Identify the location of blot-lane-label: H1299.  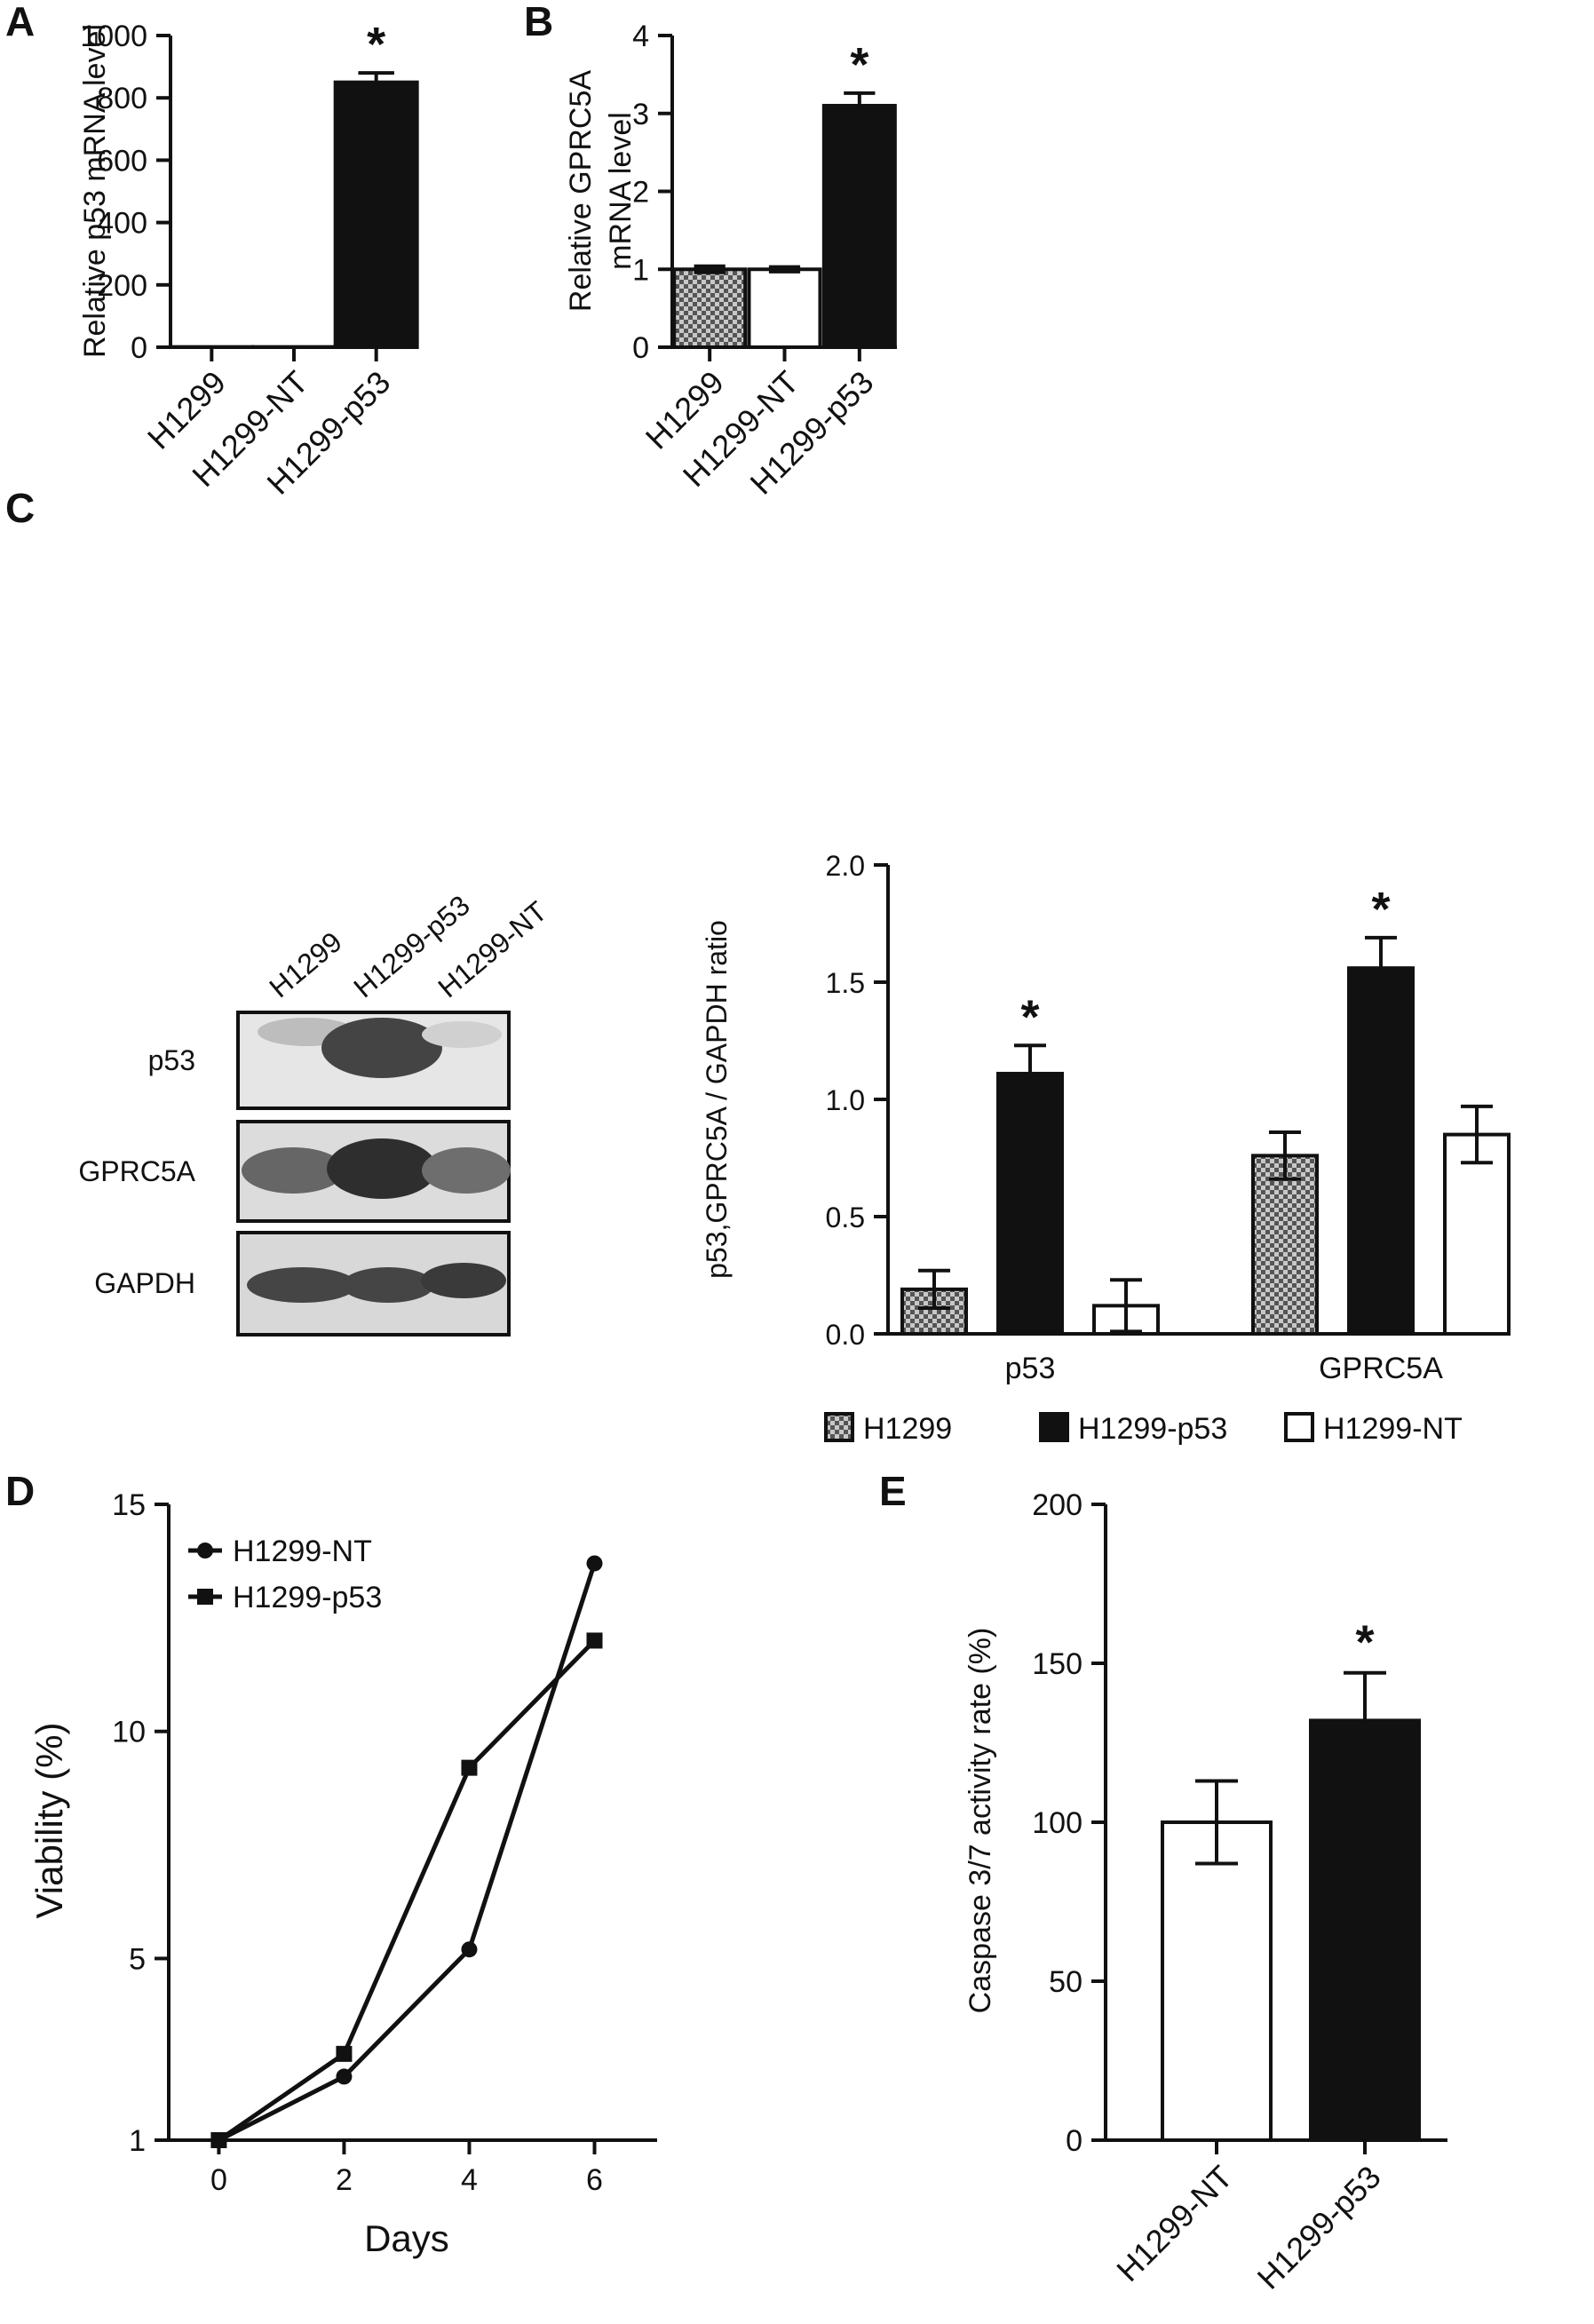
(305, 964).